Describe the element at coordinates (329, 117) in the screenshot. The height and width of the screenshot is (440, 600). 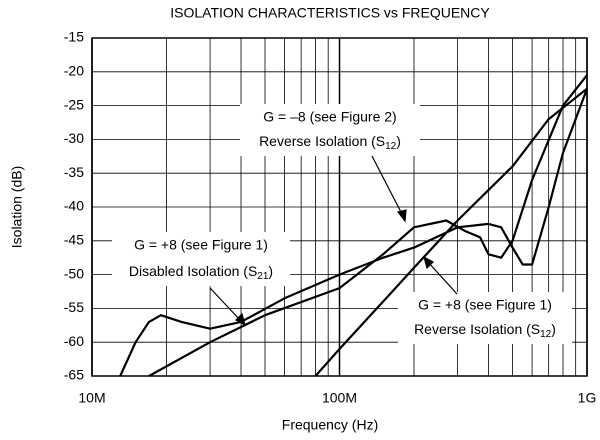
I see `annotation-text: G = –8 (see Figure 2)` at that location.